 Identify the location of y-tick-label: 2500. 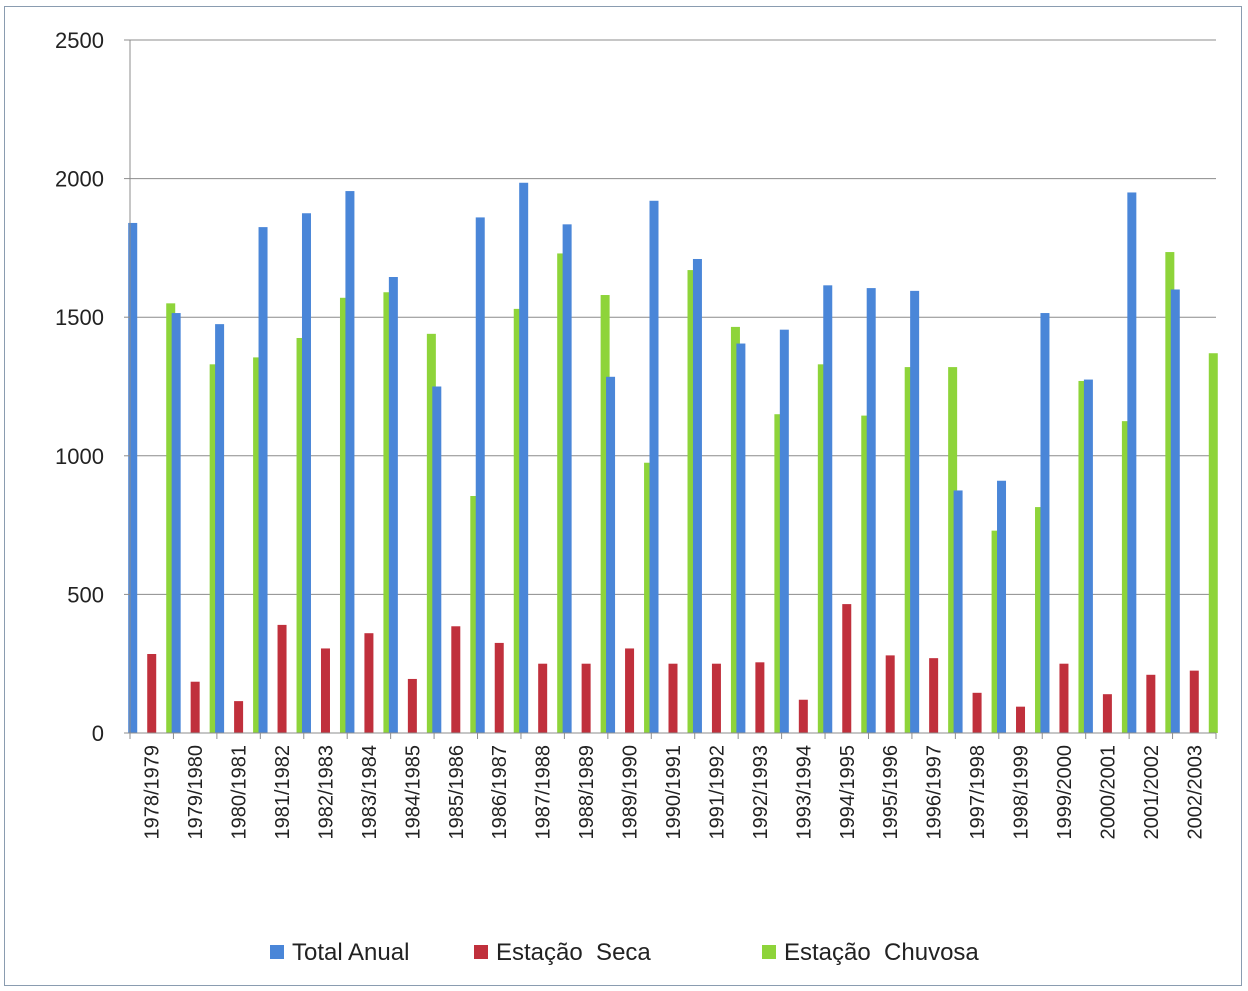
(79, 40).